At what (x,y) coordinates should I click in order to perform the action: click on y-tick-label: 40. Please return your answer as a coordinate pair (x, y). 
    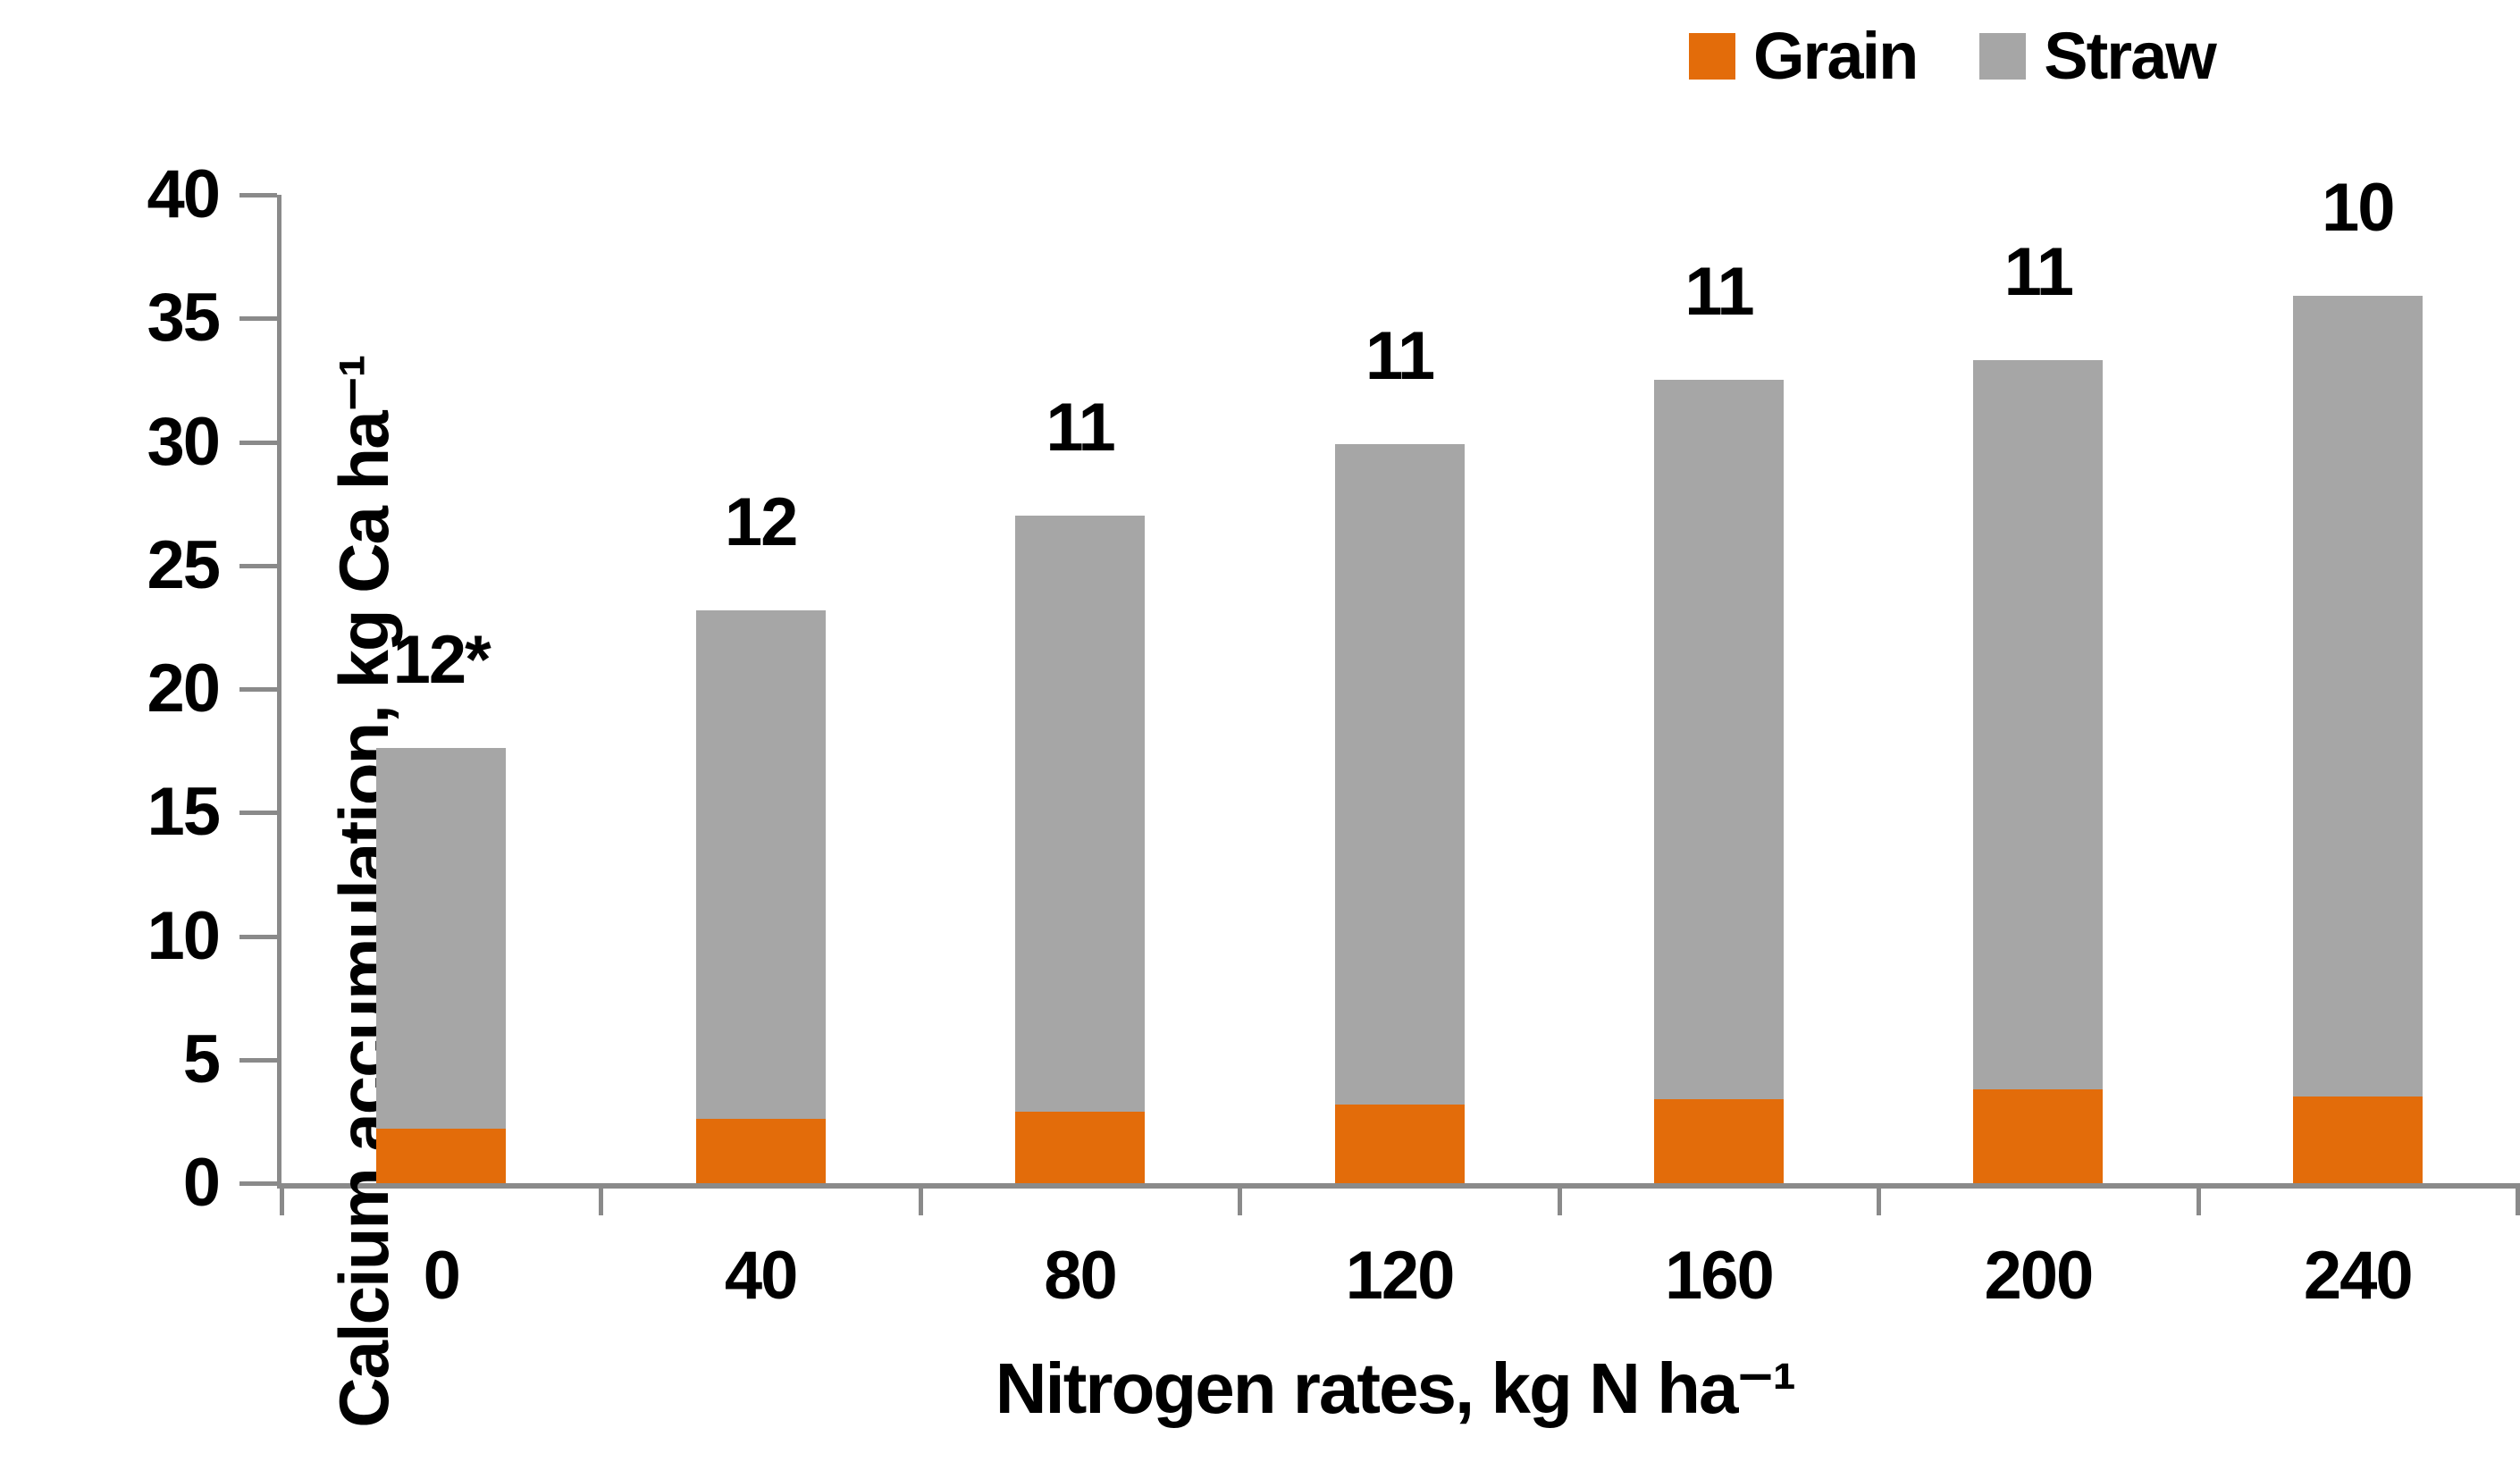
    Looking at the image, I should click on (184, 194).